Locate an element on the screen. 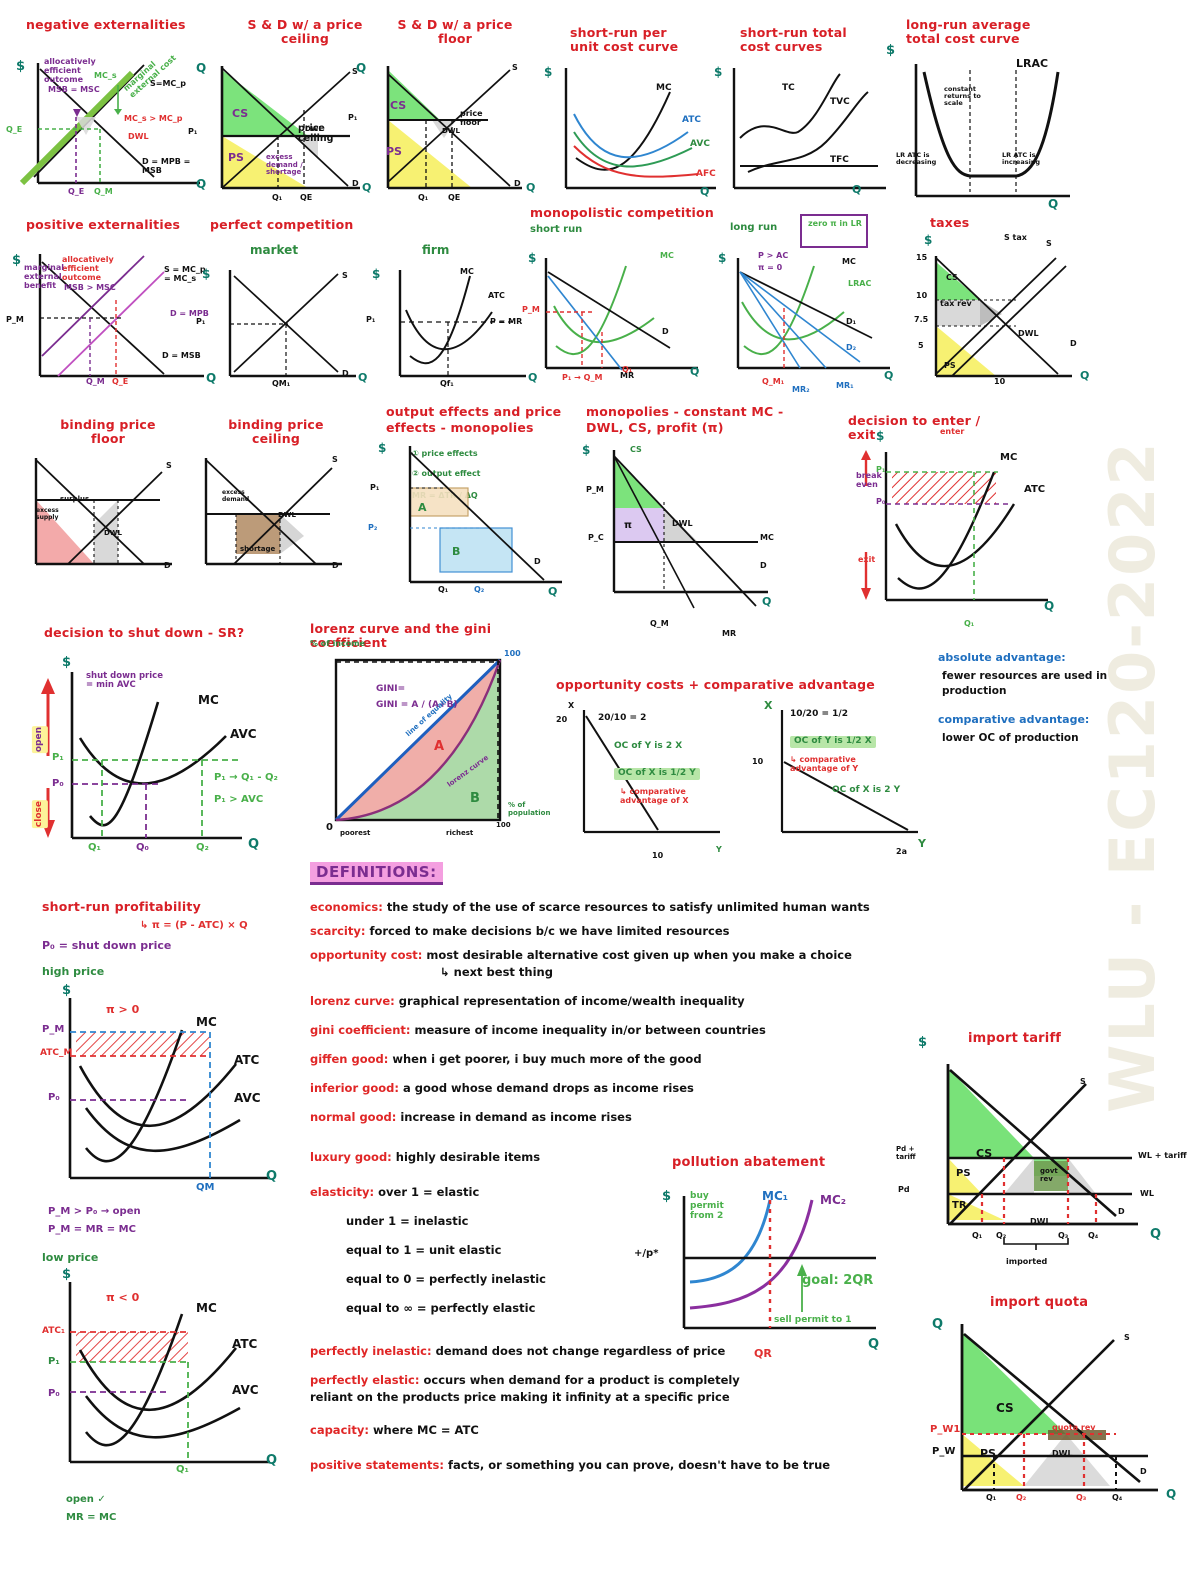  label-qf1: Qf₁ is located at coordinates (447, 383).